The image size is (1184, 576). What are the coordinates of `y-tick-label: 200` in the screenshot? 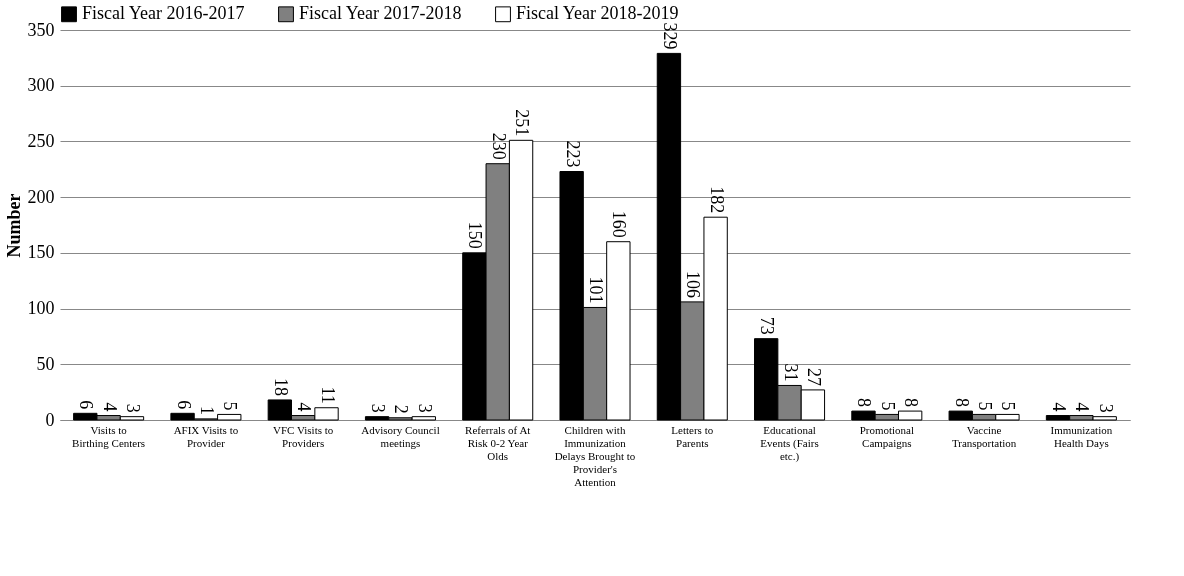 It's located at (41, 196).